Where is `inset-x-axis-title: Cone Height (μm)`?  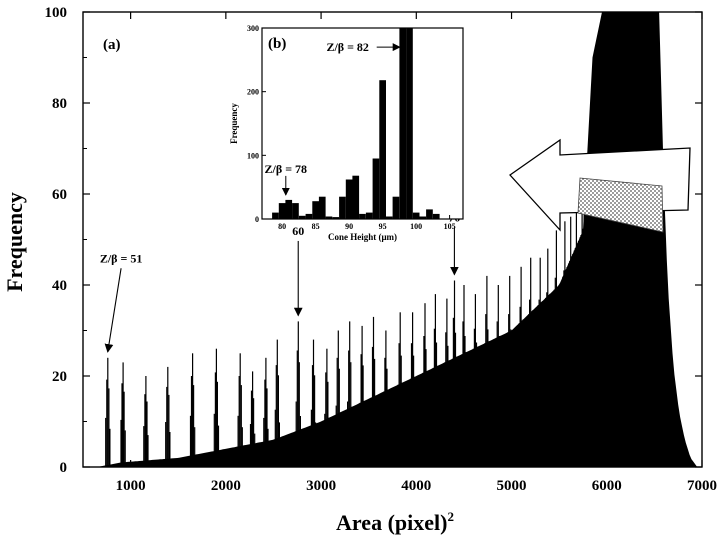 inset-x-axis-title: Cone Height (μm) is located at coordinates (362, 237).